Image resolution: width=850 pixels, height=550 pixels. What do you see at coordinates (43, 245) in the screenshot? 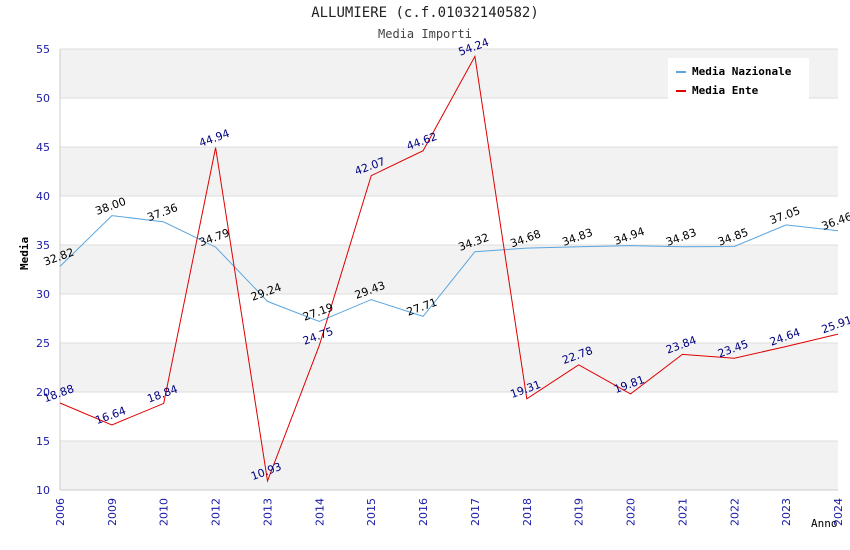
I see `y-tick-label: 35` at bounding box center [43, 245].